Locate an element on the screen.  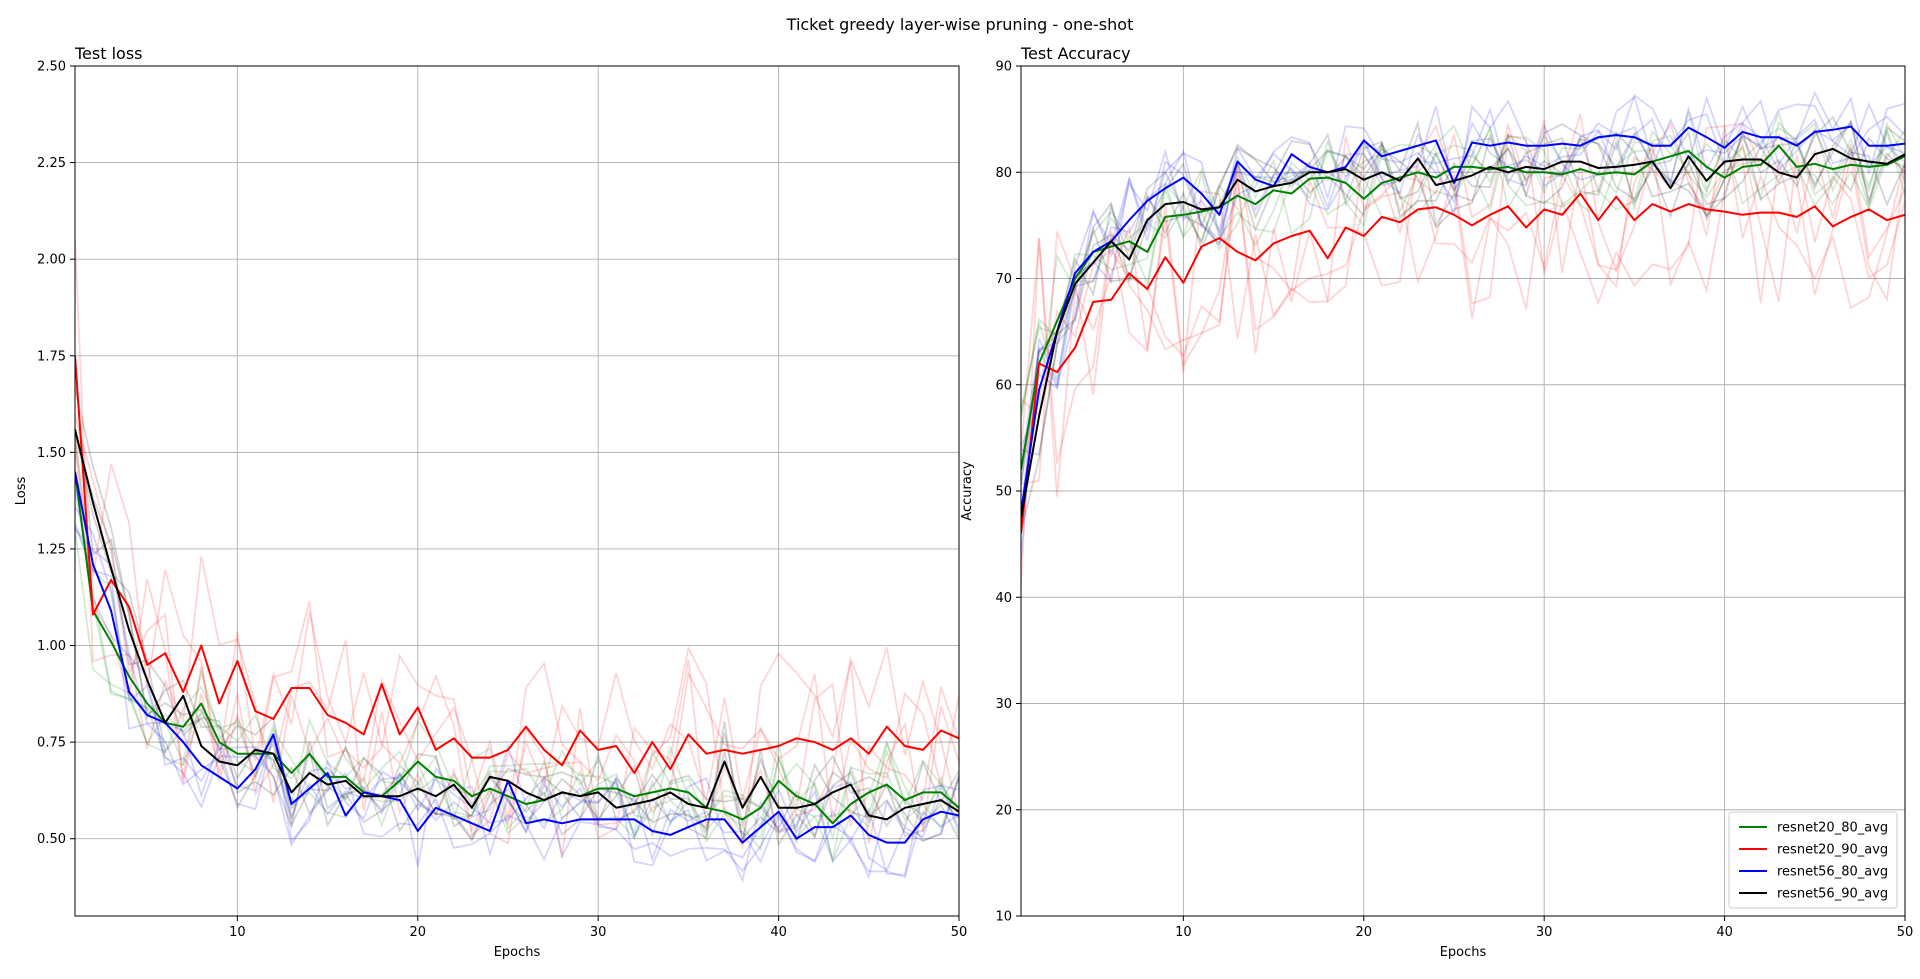
legend-box is located at coordinates (1813, 860).